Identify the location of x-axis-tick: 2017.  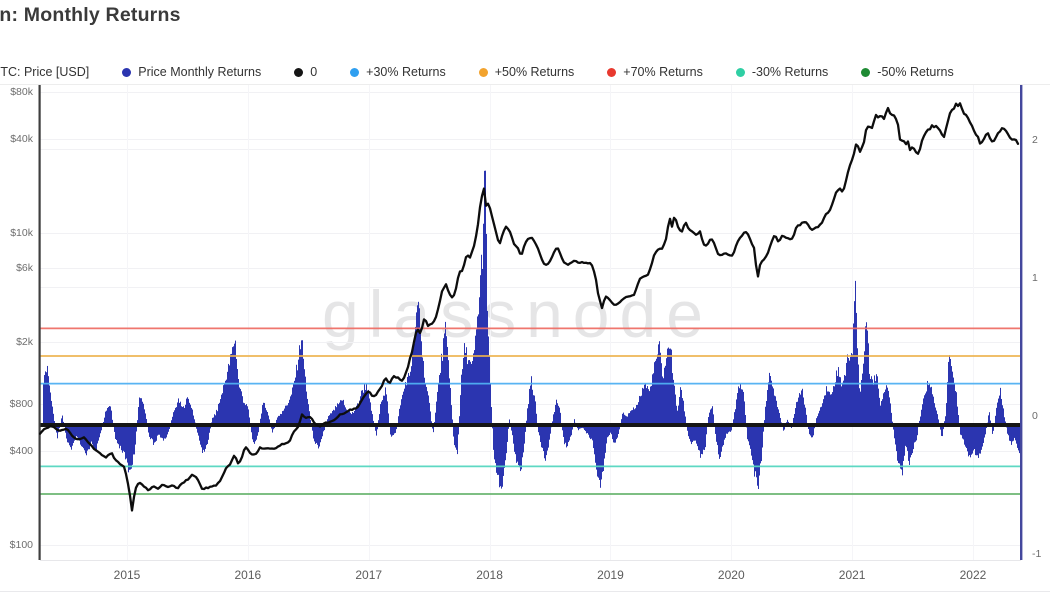
(369, 575).